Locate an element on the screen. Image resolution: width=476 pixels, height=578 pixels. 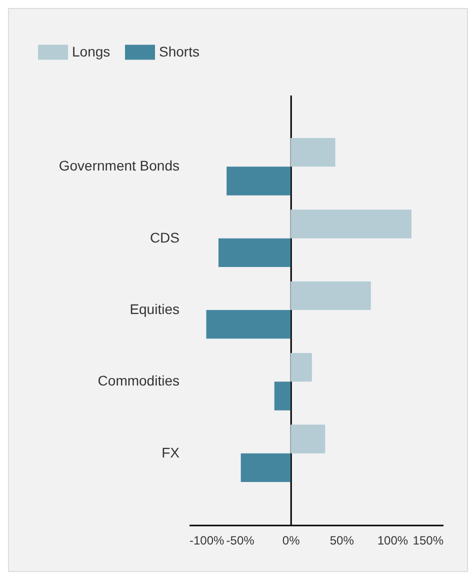
legend-label: Longs is located at coordinates (91, 51).